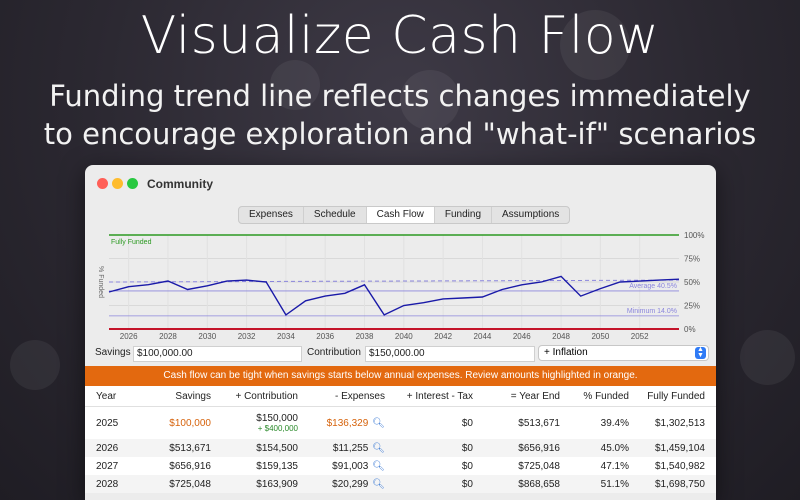 This screenshot has height=500, width=800. I want to click on inflation-select-value: + Inflation, so click(566, 352).